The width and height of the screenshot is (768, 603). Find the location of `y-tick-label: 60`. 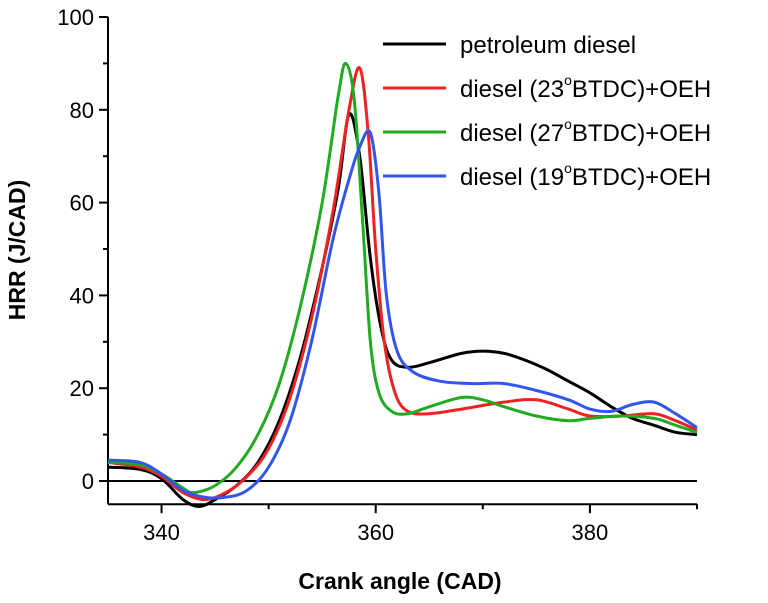

y-tick-label: 60 is located at coordinates (82, 203).